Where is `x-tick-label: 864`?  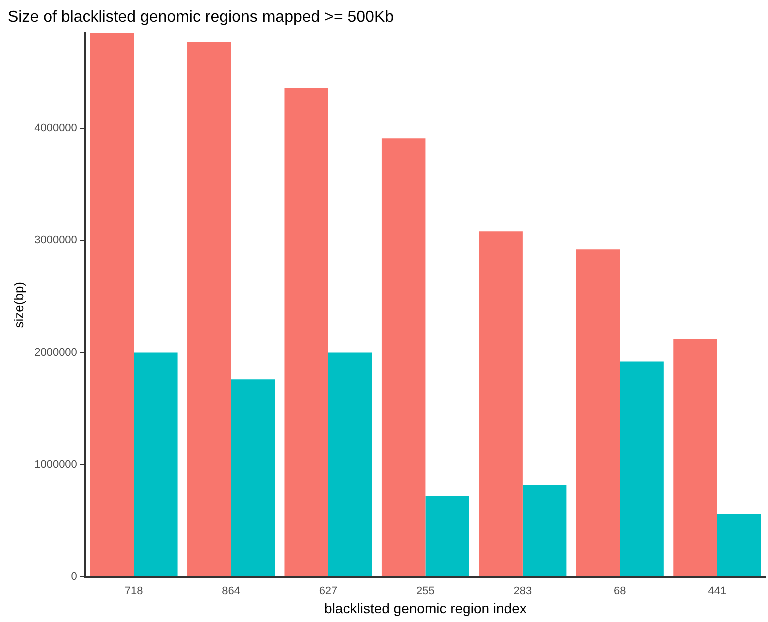
x-tick-label: 864 is located at coordinates (231, 592).